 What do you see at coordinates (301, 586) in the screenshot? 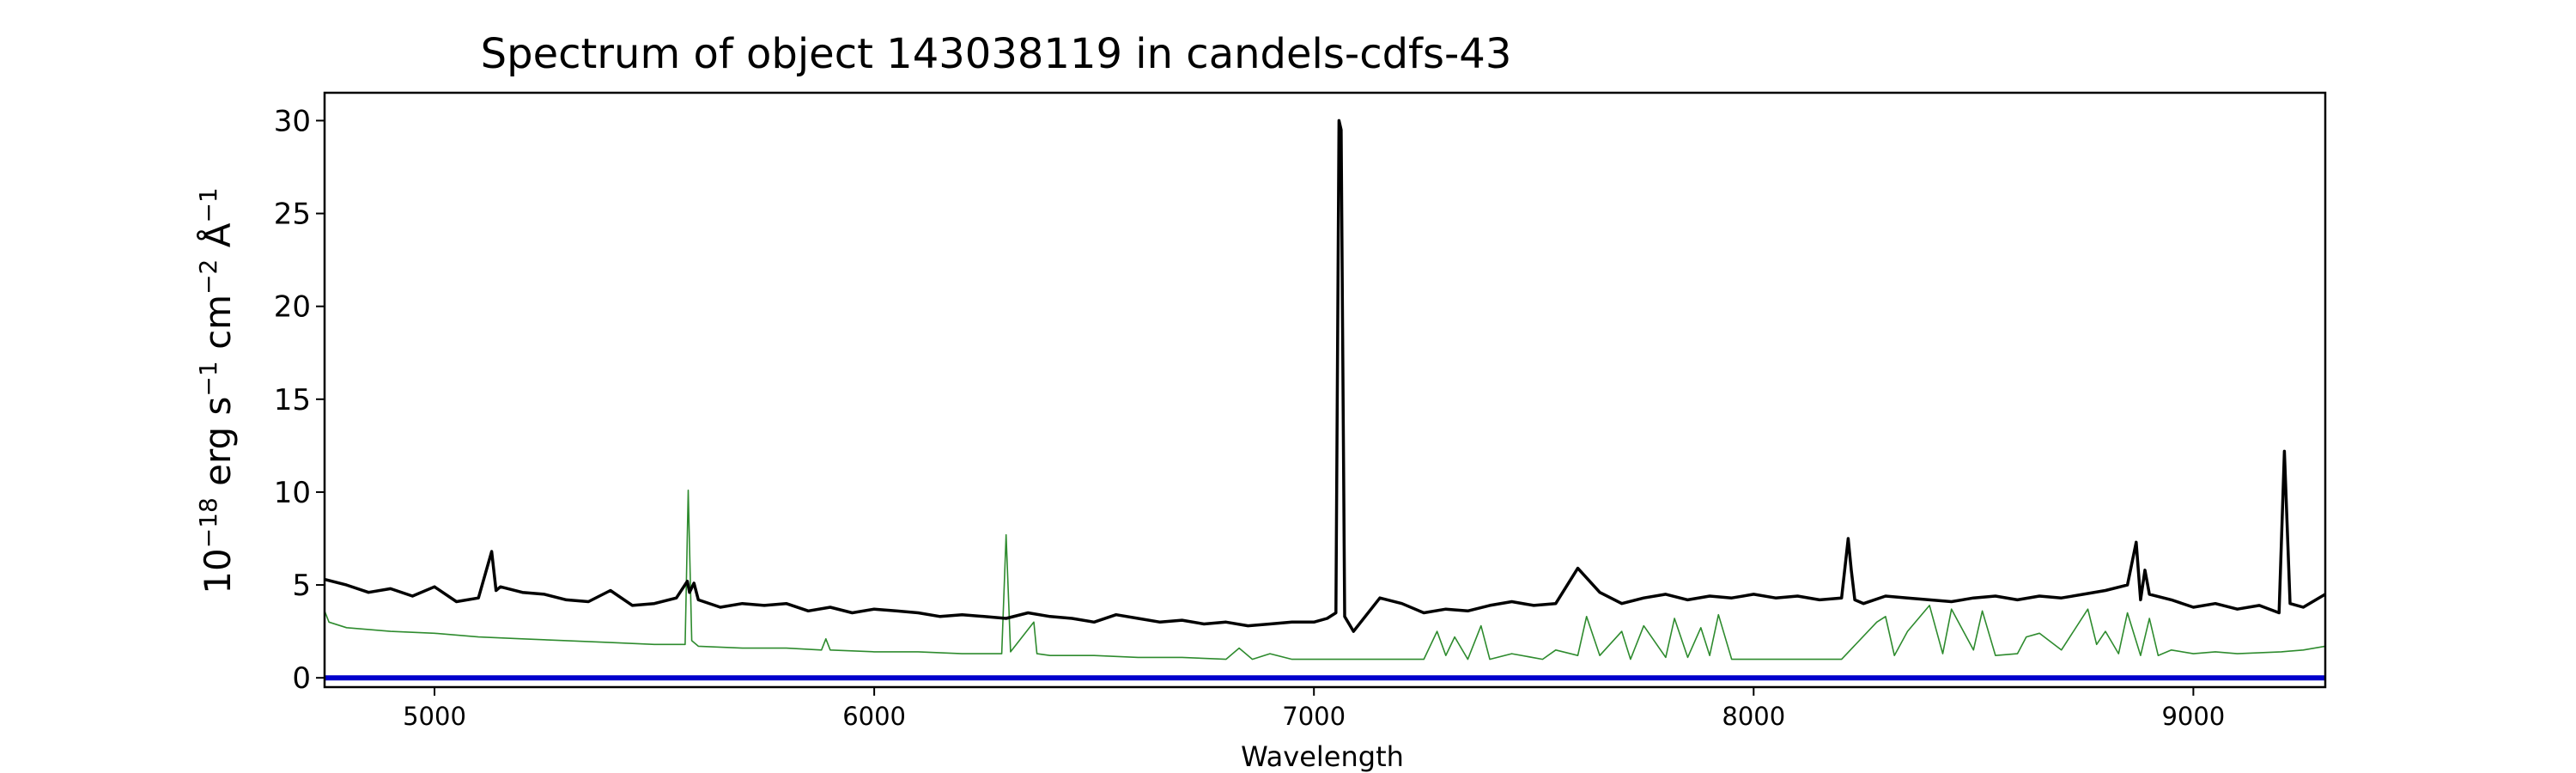
I see `y-tick-label: 5` at bounding box center [301, 586].